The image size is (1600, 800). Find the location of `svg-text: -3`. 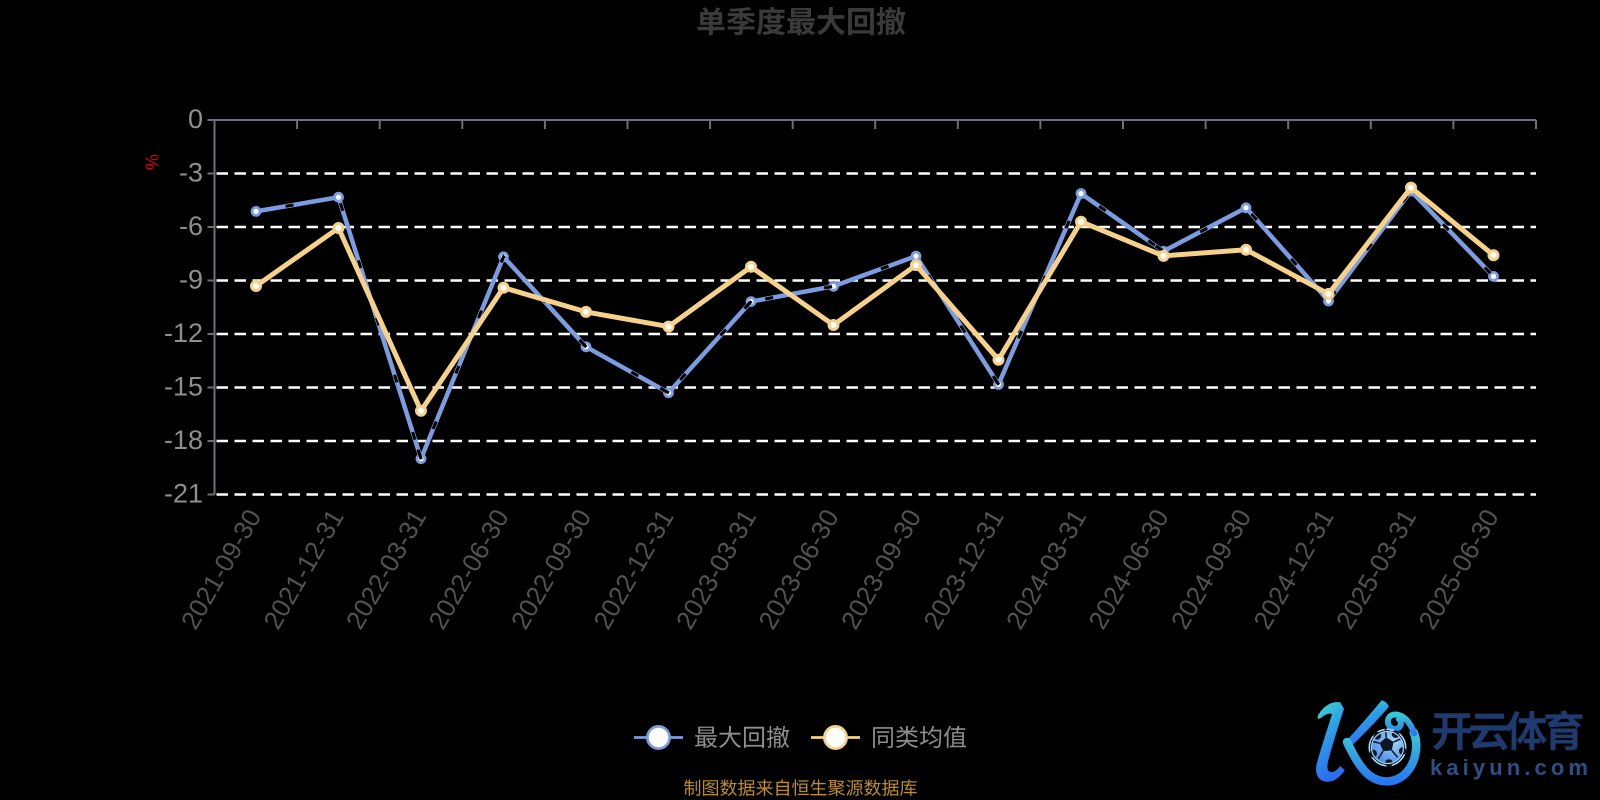

svg-text: -3 is located at coordinates (191, 173).